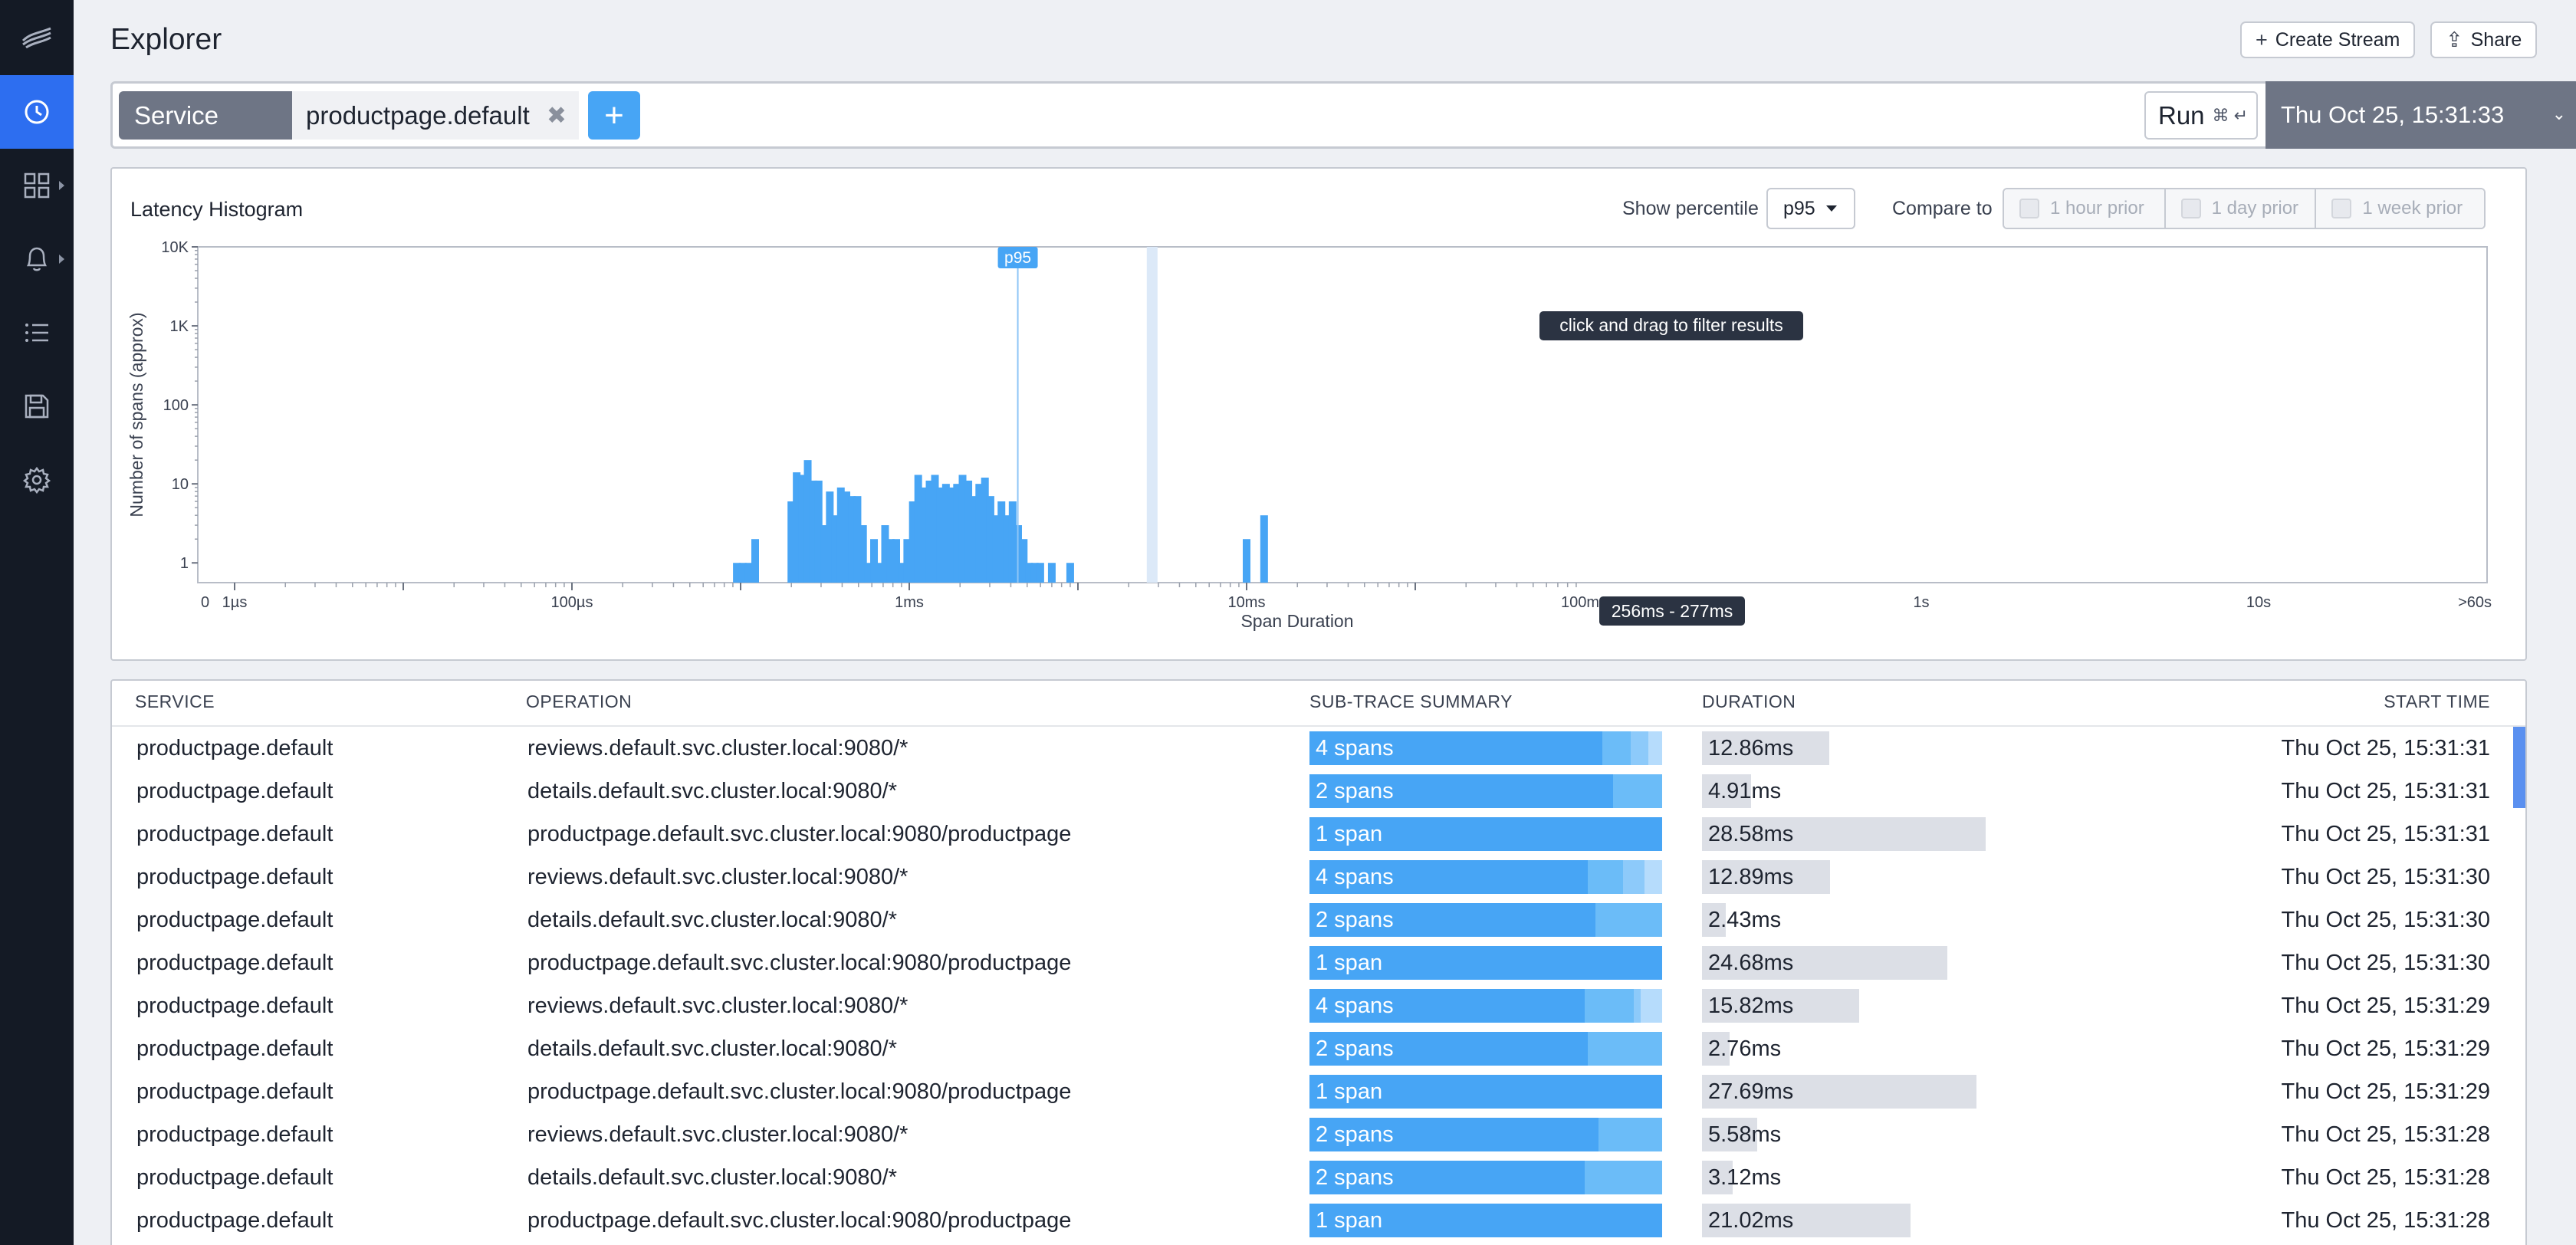 The image size is (2576, 1245). I want to click on add-filter-button: +, so click(614, 115).